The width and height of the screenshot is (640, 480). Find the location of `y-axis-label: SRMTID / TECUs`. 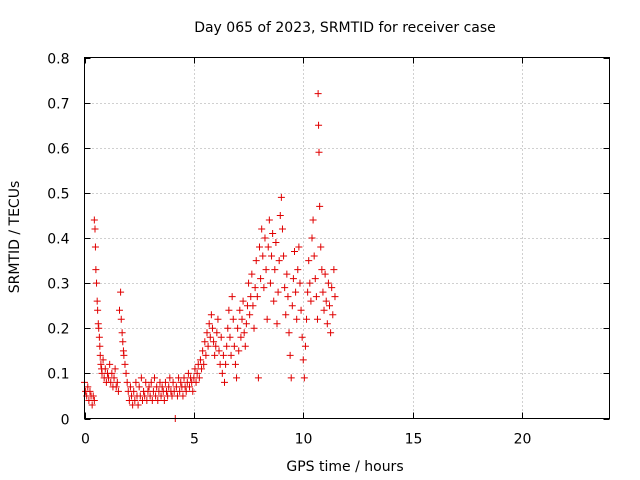

y-axis-label: SRMTID / TECUs is located at coordinates (15, 237).